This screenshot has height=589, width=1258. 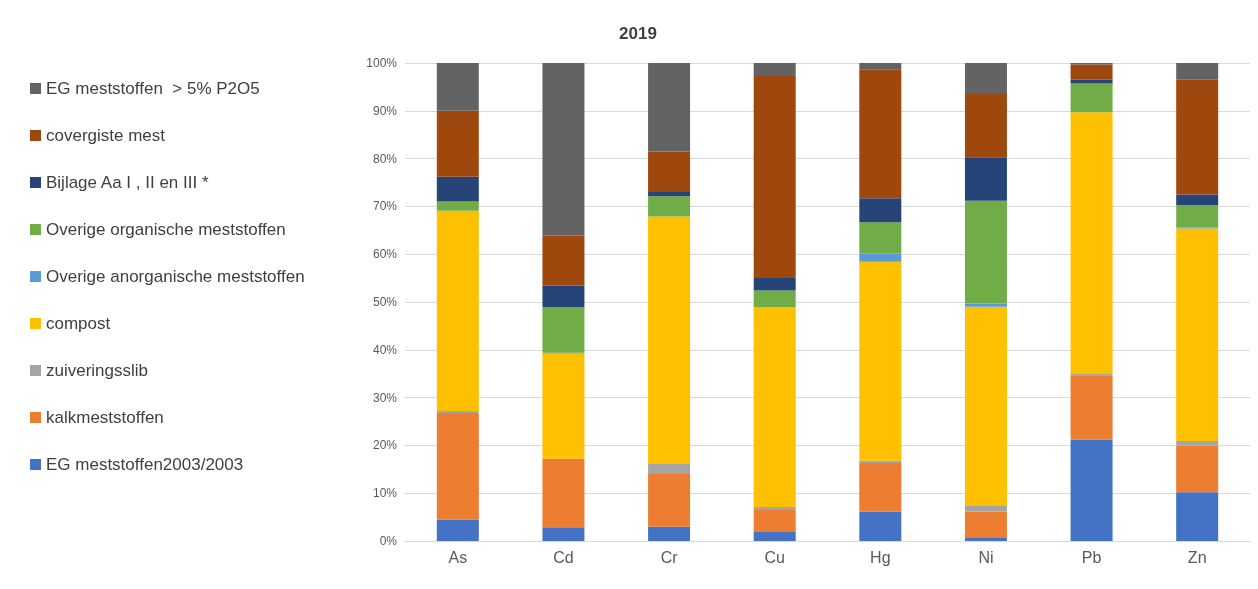 I want to click on x-tick-label: Zn, so click(x=1197, y=557).